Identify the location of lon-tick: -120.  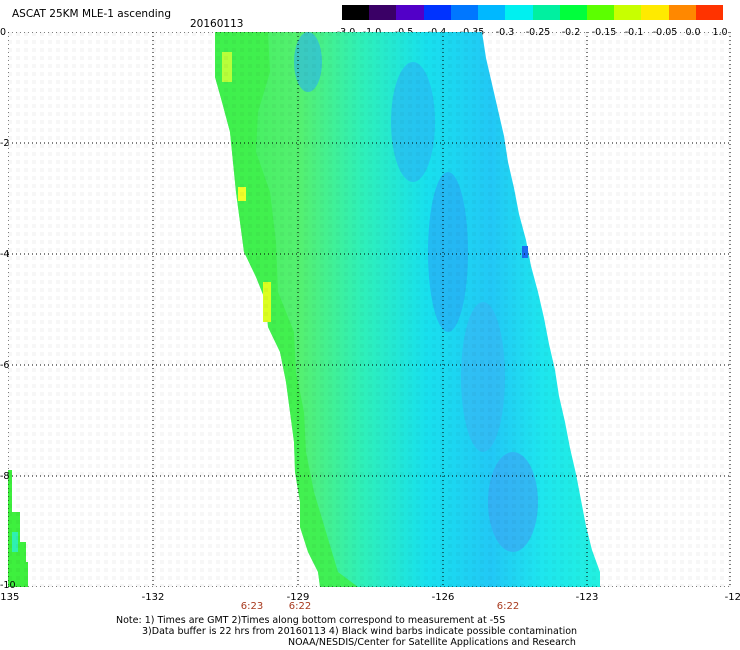
(732, 597).